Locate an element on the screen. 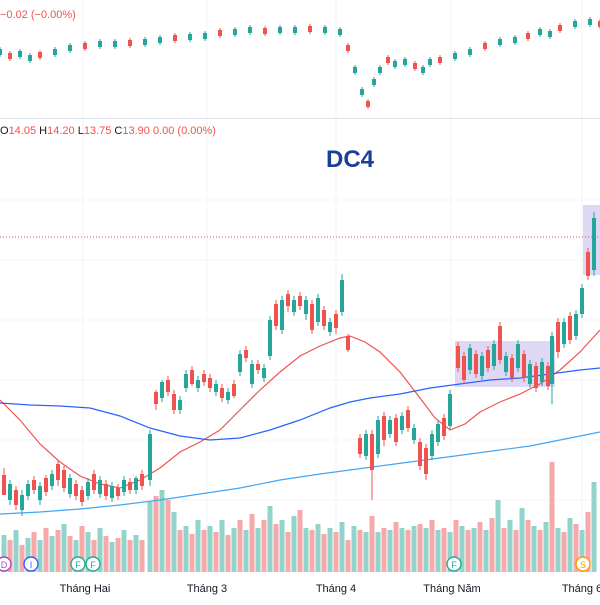 The width and height of the screenshot is (600, 605). ohlc-legend: O14.05 H14.20 L13.75 C13.90 0.00 (0.00%) is located at coordinates (108, 131).